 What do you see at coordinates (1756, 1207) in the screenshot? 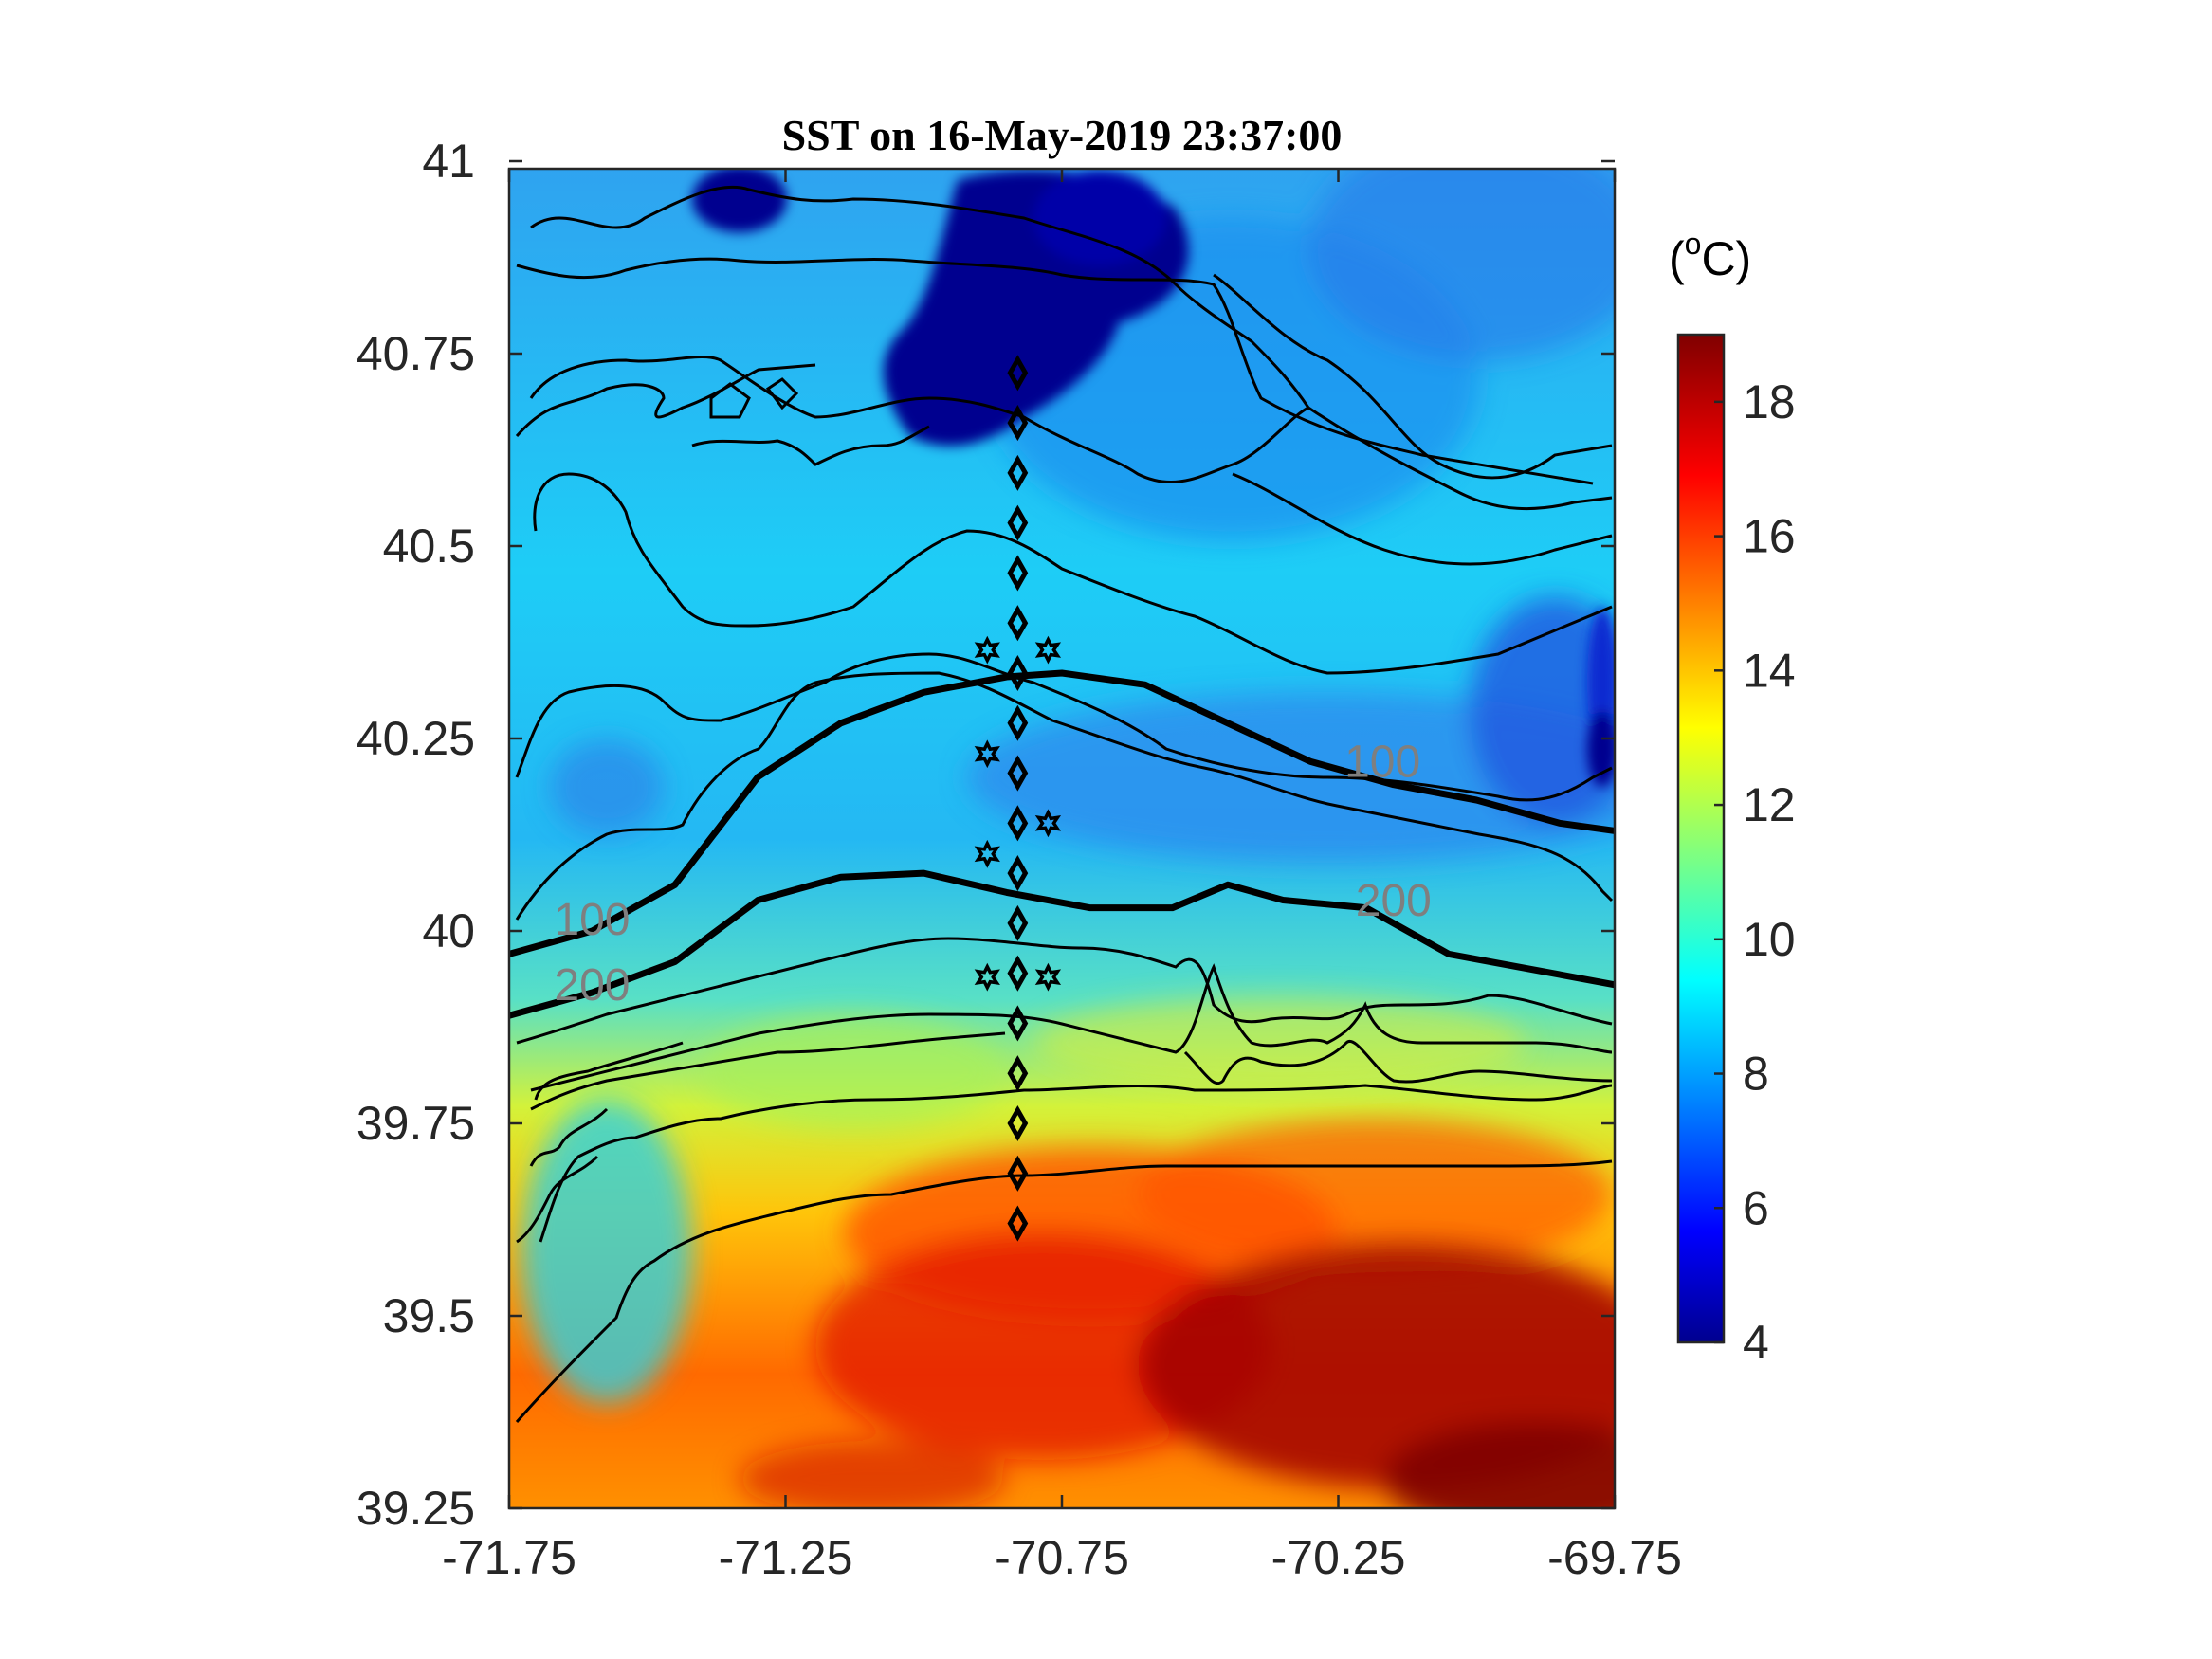
I see `colorbar-tick-label: 6` at bounding box center [1756, 1207].